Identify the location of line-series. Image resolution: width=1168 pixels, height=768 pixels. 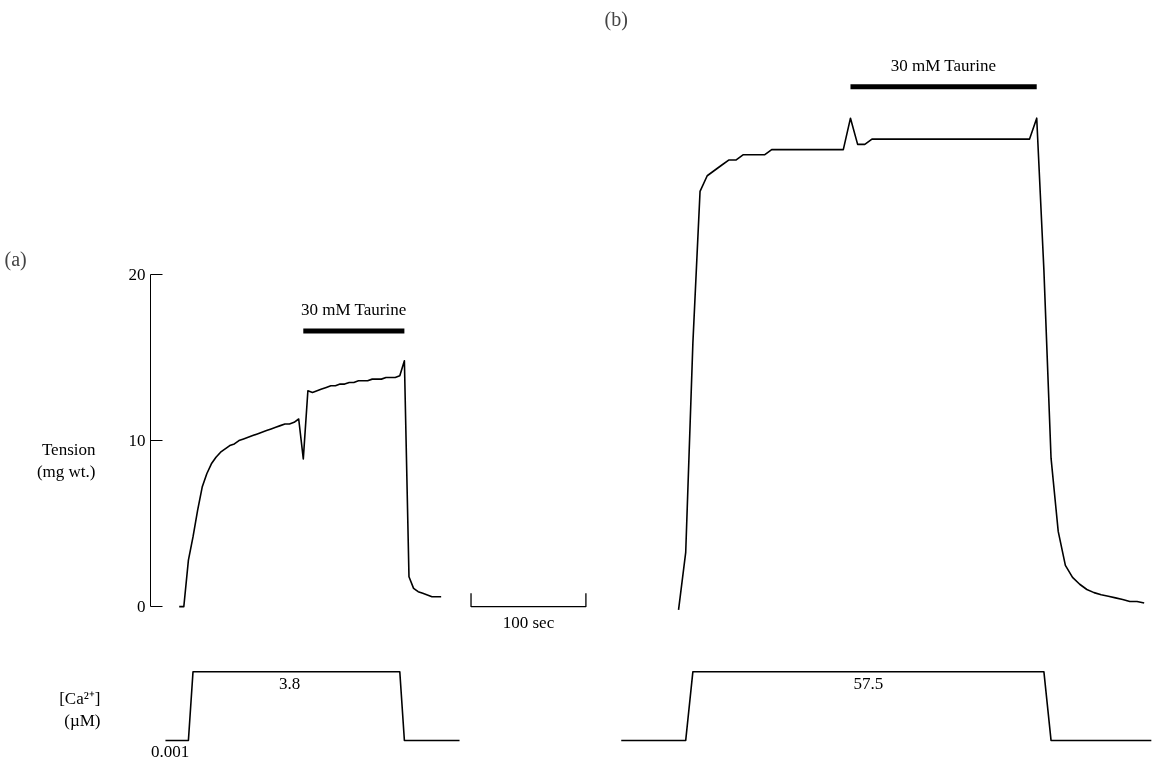
(310, 484).